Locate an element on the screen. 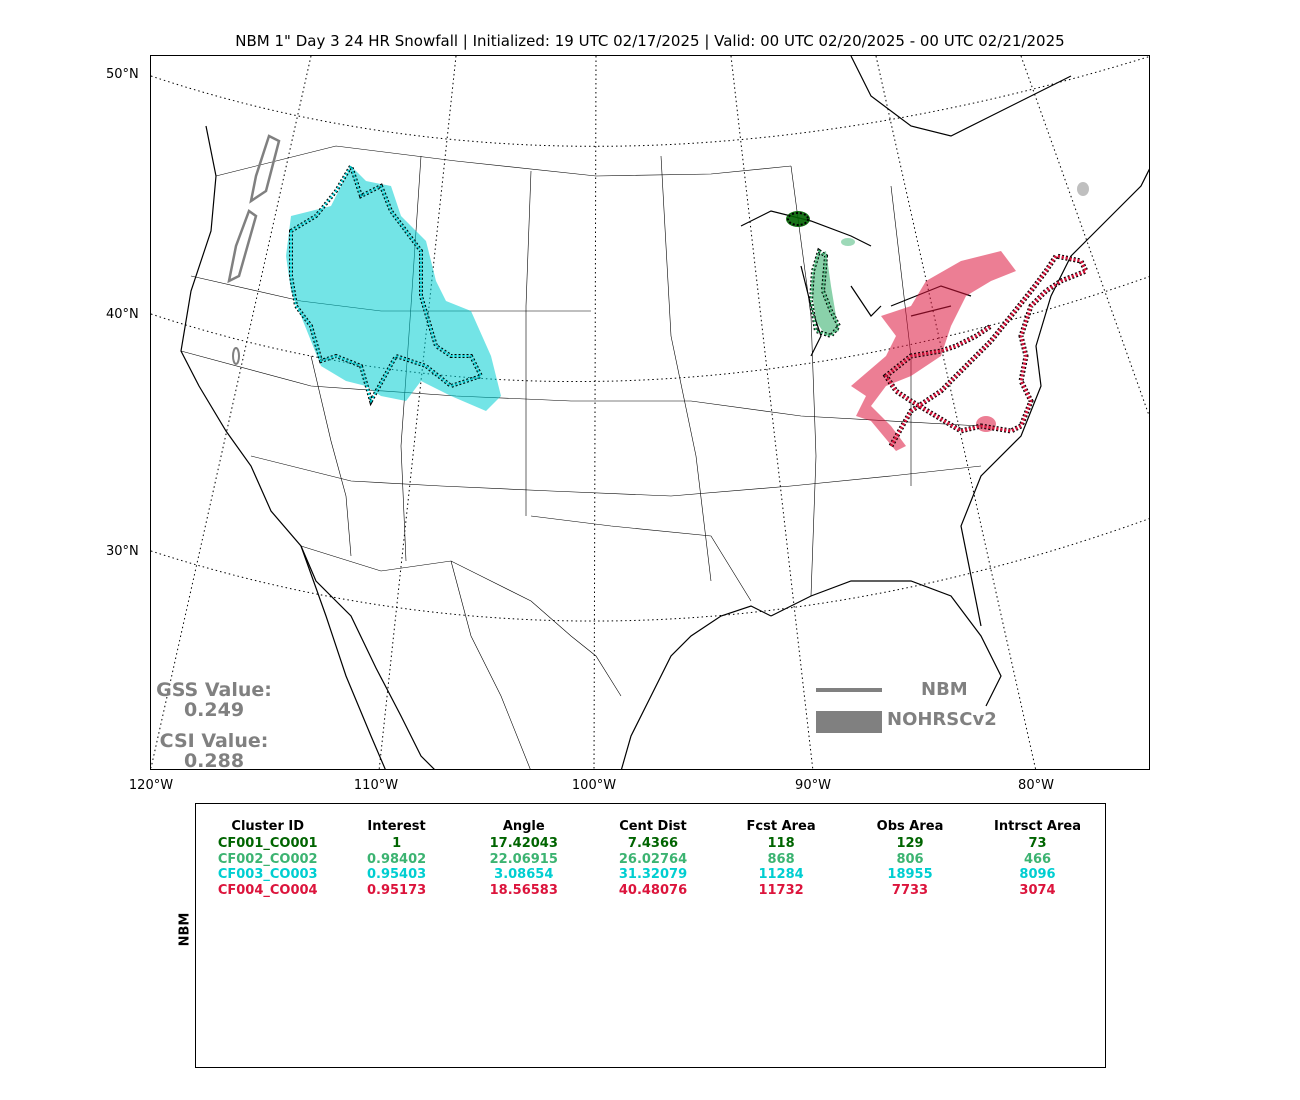 The width and height of the screenshot is (1300, 1100). lon-label-120: 120°W is located at coordinates (151, 785).